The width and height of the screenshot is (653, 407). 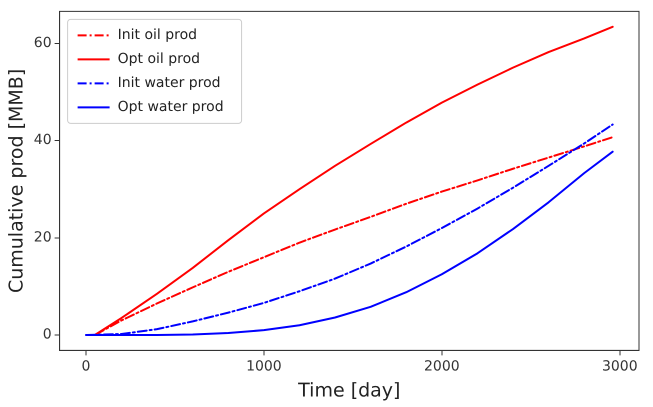 I want to click on legend-label: Opt oil prod, so click(x=159, y=59).